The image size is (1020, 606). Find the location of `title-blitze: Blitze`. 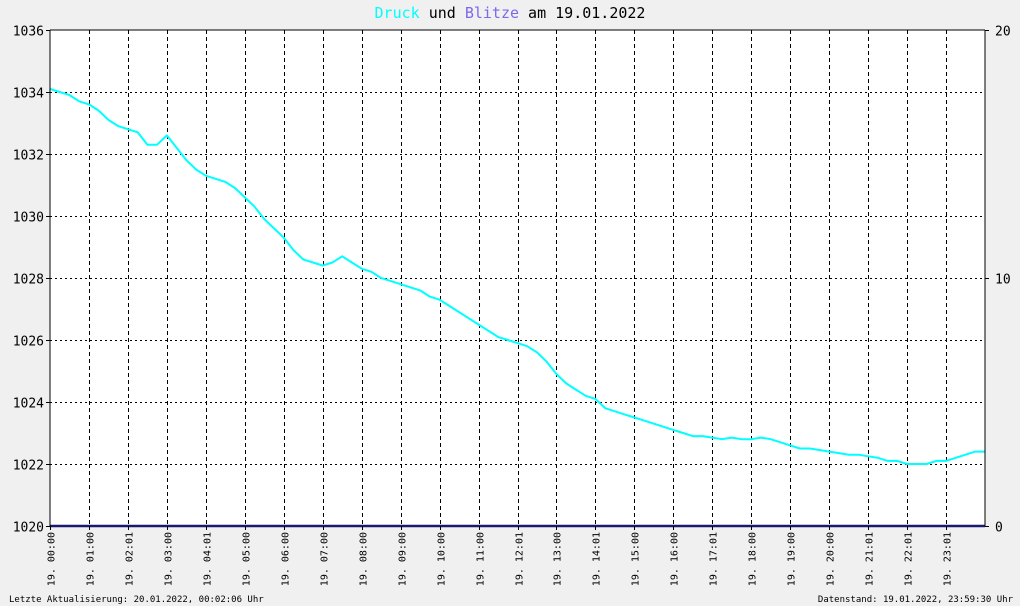

title-blitze: Blitze is located at coordinates (492, 13).